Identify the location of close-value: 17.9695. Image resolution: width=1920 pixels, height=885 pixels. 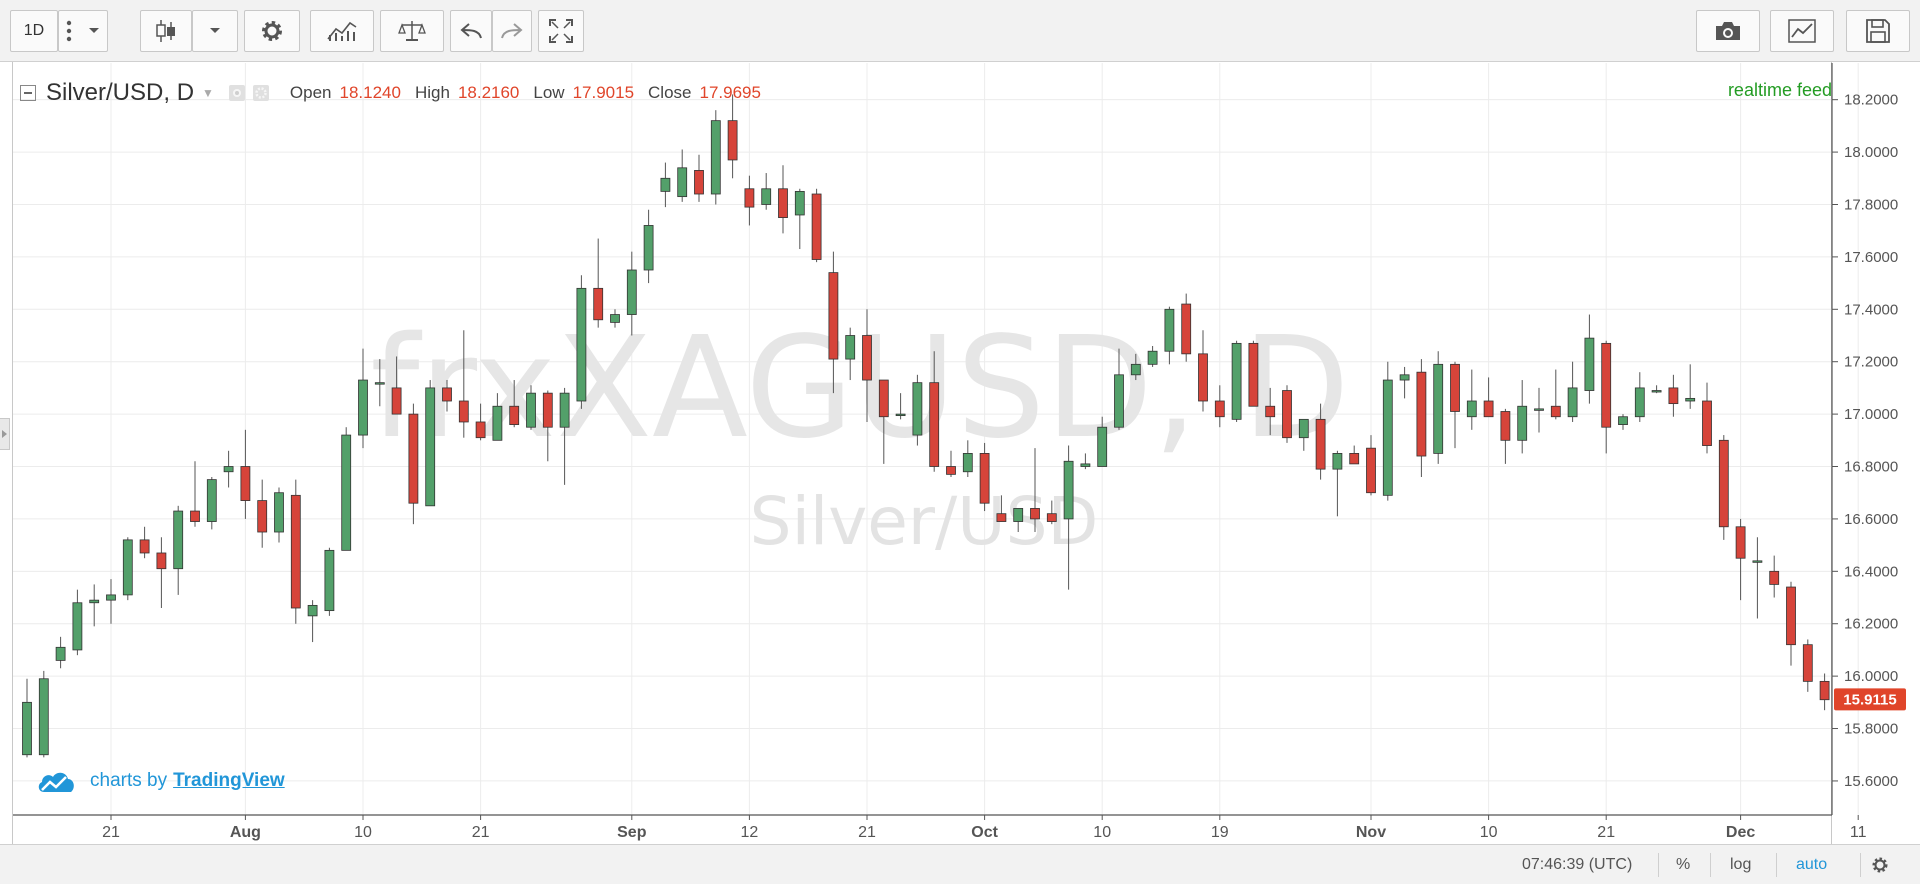
(730, 92).